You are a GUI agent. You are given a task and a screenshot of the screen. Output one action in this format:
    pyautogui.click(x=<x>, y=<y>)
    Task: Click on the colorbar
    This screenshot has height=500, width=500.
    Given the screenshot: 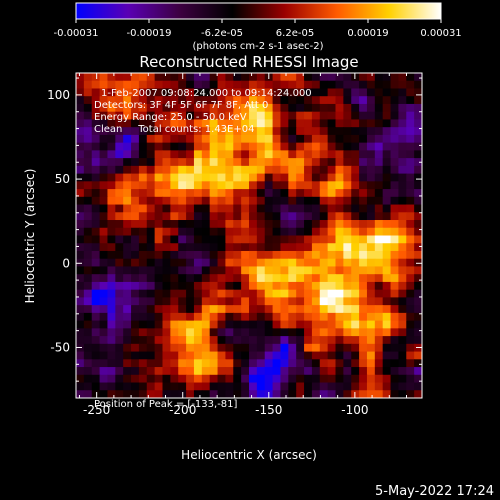 What is the action you would take?
    pyautogui.click(x=258, y=11)
    